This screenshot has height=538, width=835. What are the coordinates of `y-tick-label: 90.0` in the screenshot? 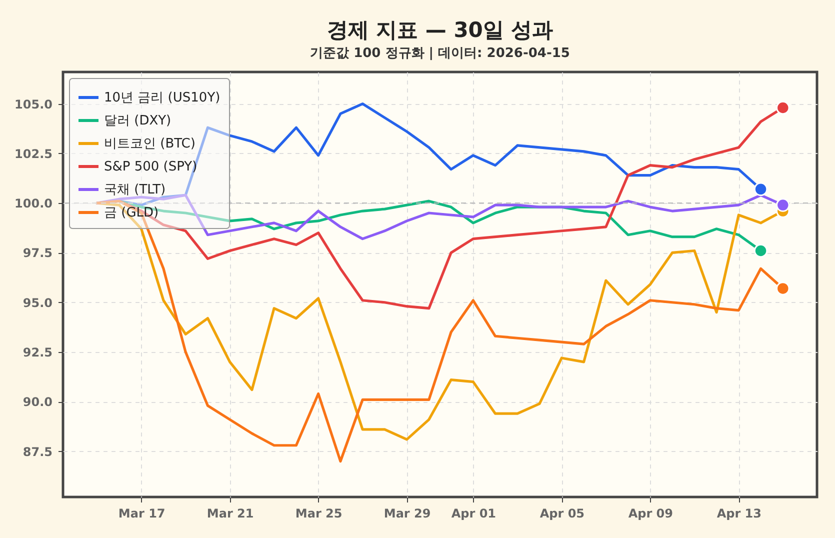 It's located at (37, 402).